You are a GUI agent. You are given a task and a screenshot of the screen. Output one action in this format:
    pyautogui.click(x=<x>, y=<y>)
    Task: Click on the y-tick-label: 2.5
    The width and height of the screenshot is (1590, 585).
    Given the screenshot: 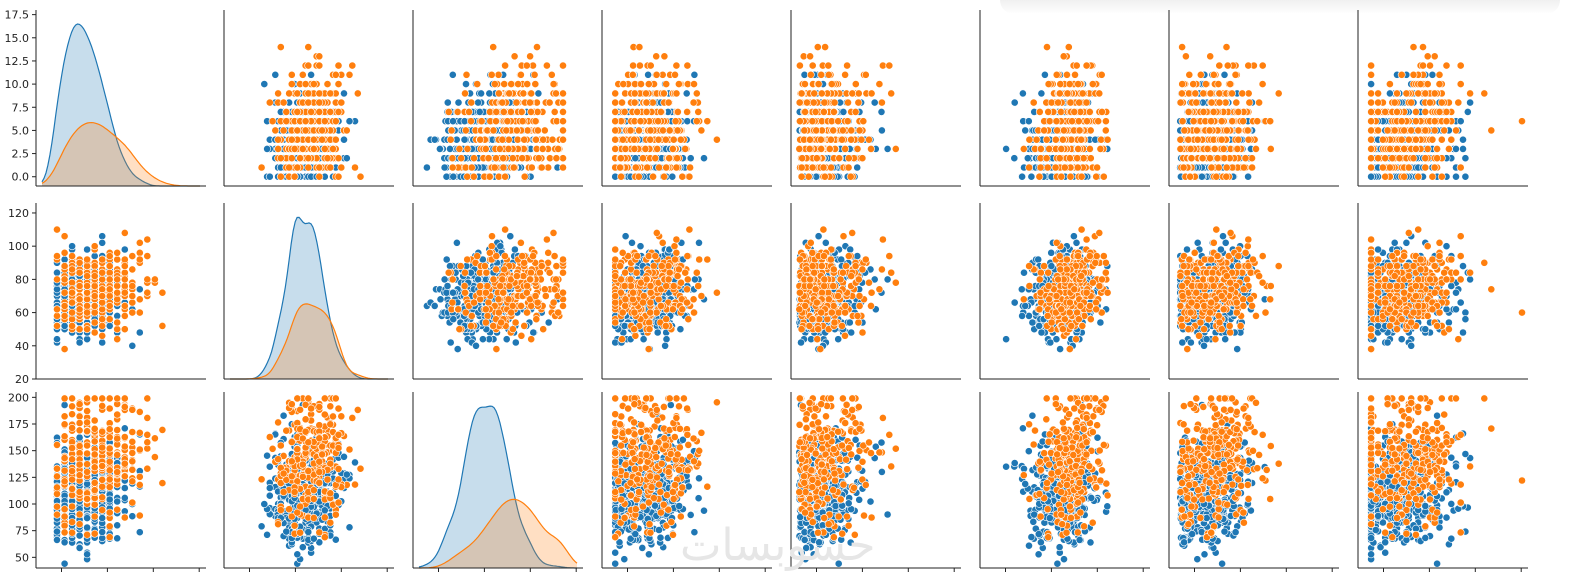 What is the action you would take?
    pyautogui.click(x=21, y=154)
    